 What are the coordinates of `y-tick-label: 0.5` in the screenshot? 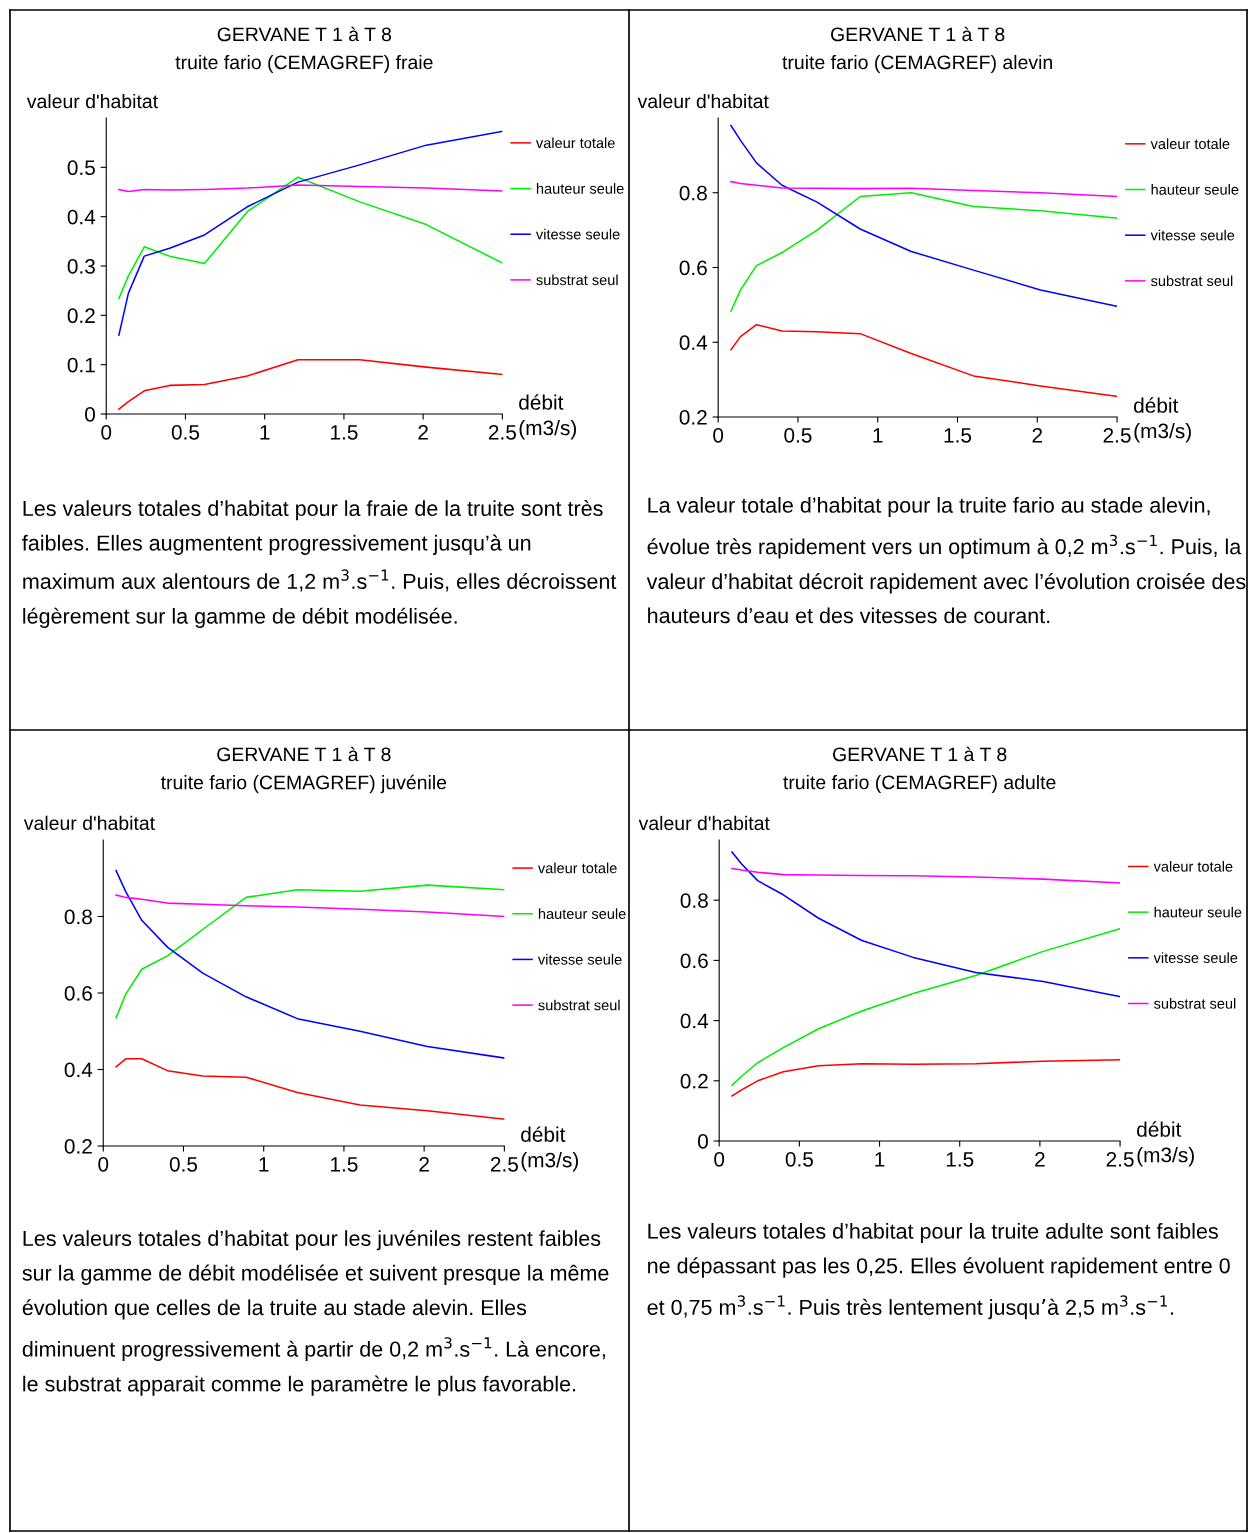 It's located at (81, 168).